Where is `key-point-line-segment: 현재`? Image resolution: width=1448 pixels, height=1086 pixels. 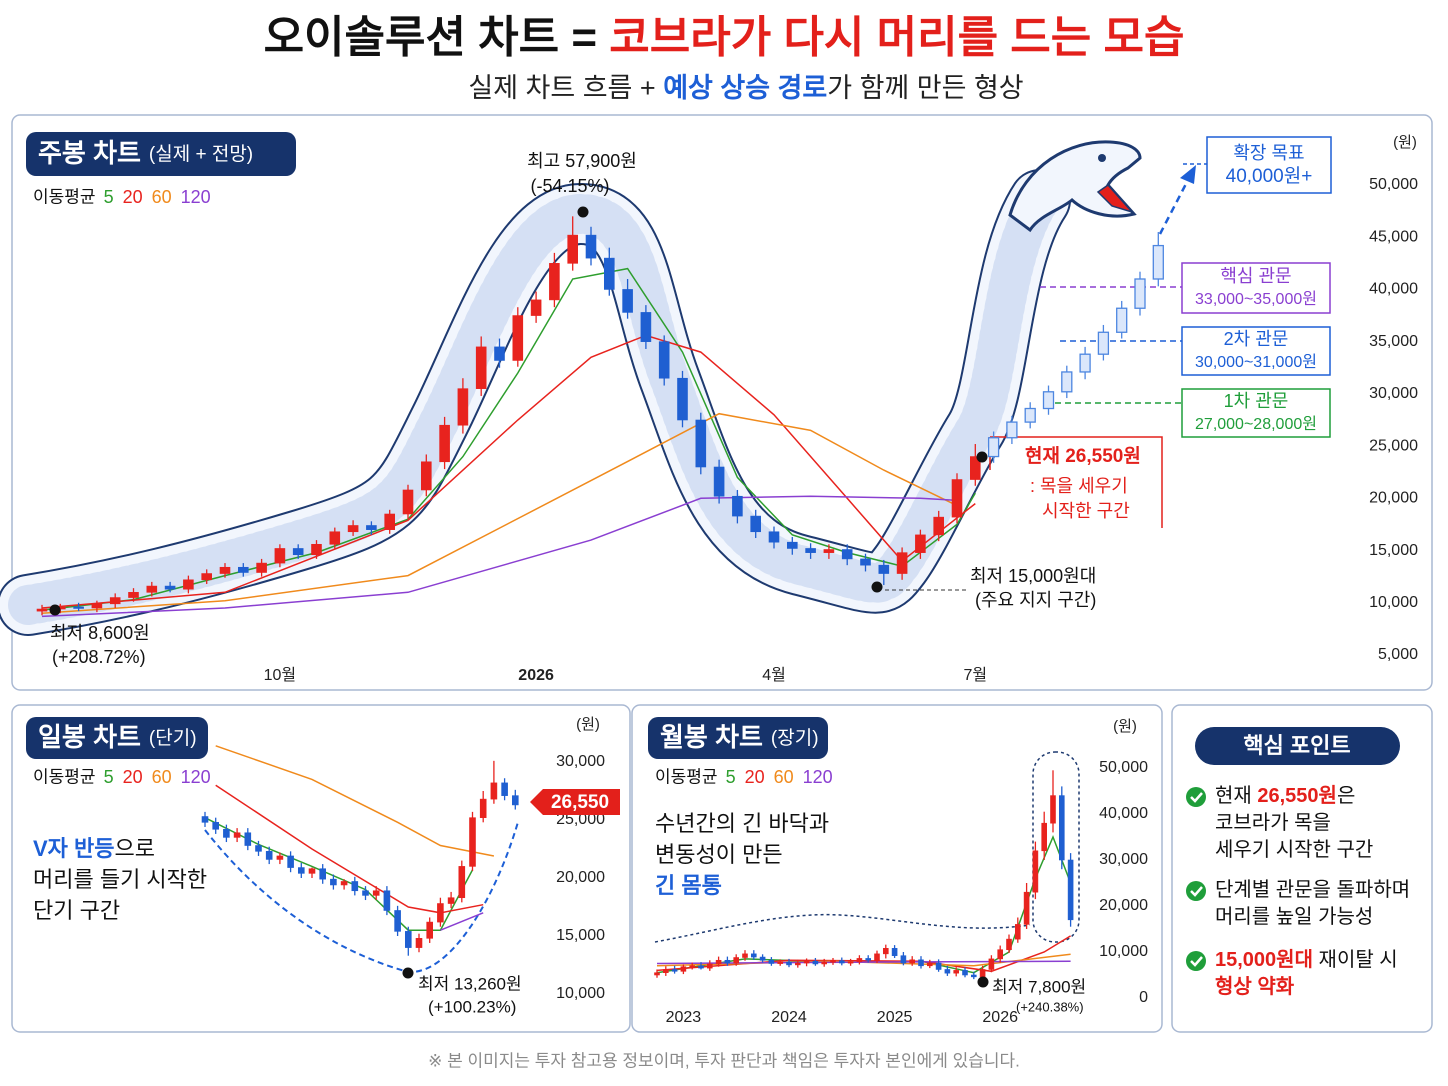 key-point-line-segment: 현재 is located at coordinates (1236, 795).